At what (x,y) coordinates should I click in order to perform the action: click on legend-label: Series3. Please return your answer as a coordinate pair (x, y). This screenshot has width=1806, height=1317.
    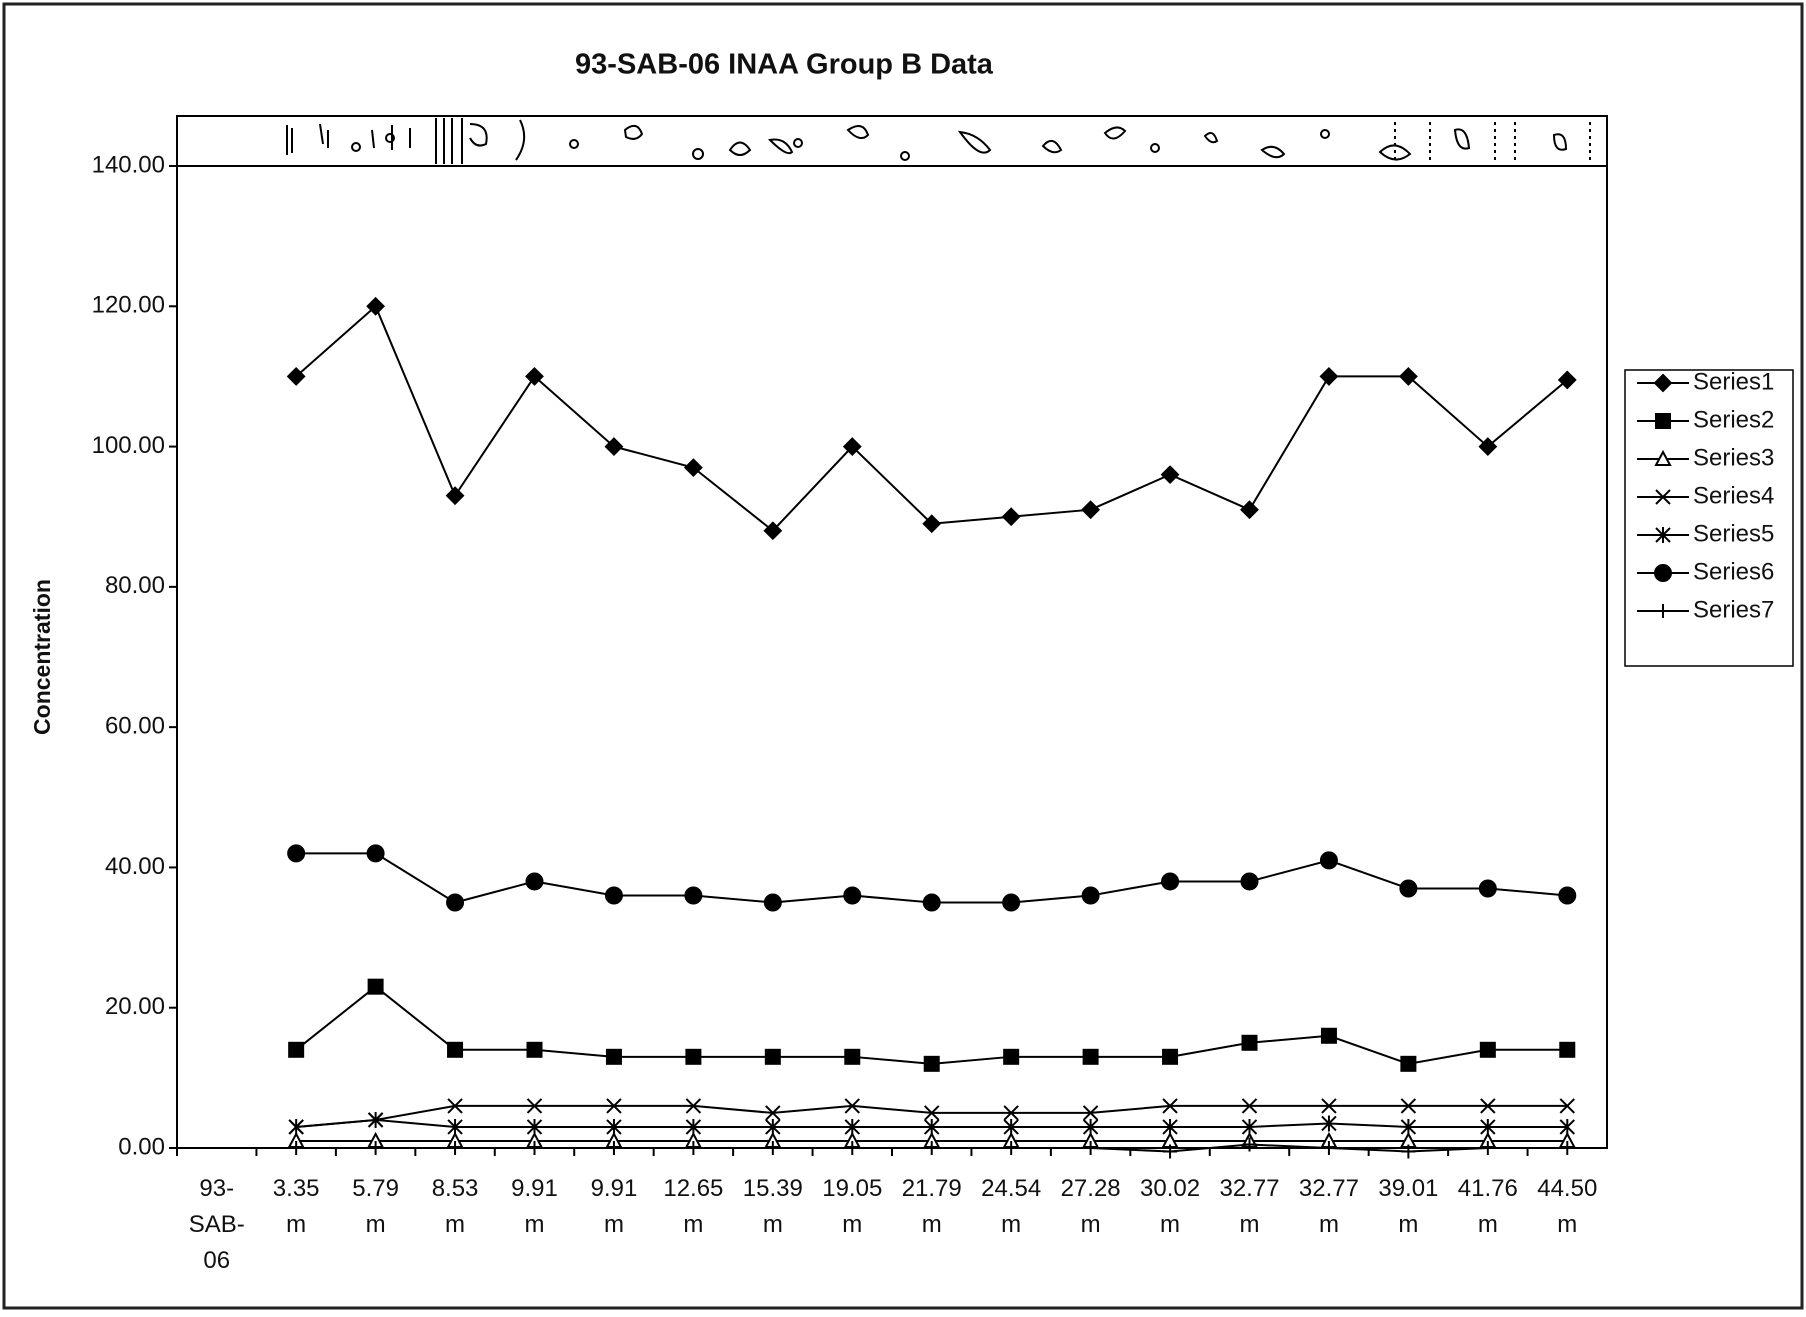
    Looking at the image, I should click on (1733, 457).